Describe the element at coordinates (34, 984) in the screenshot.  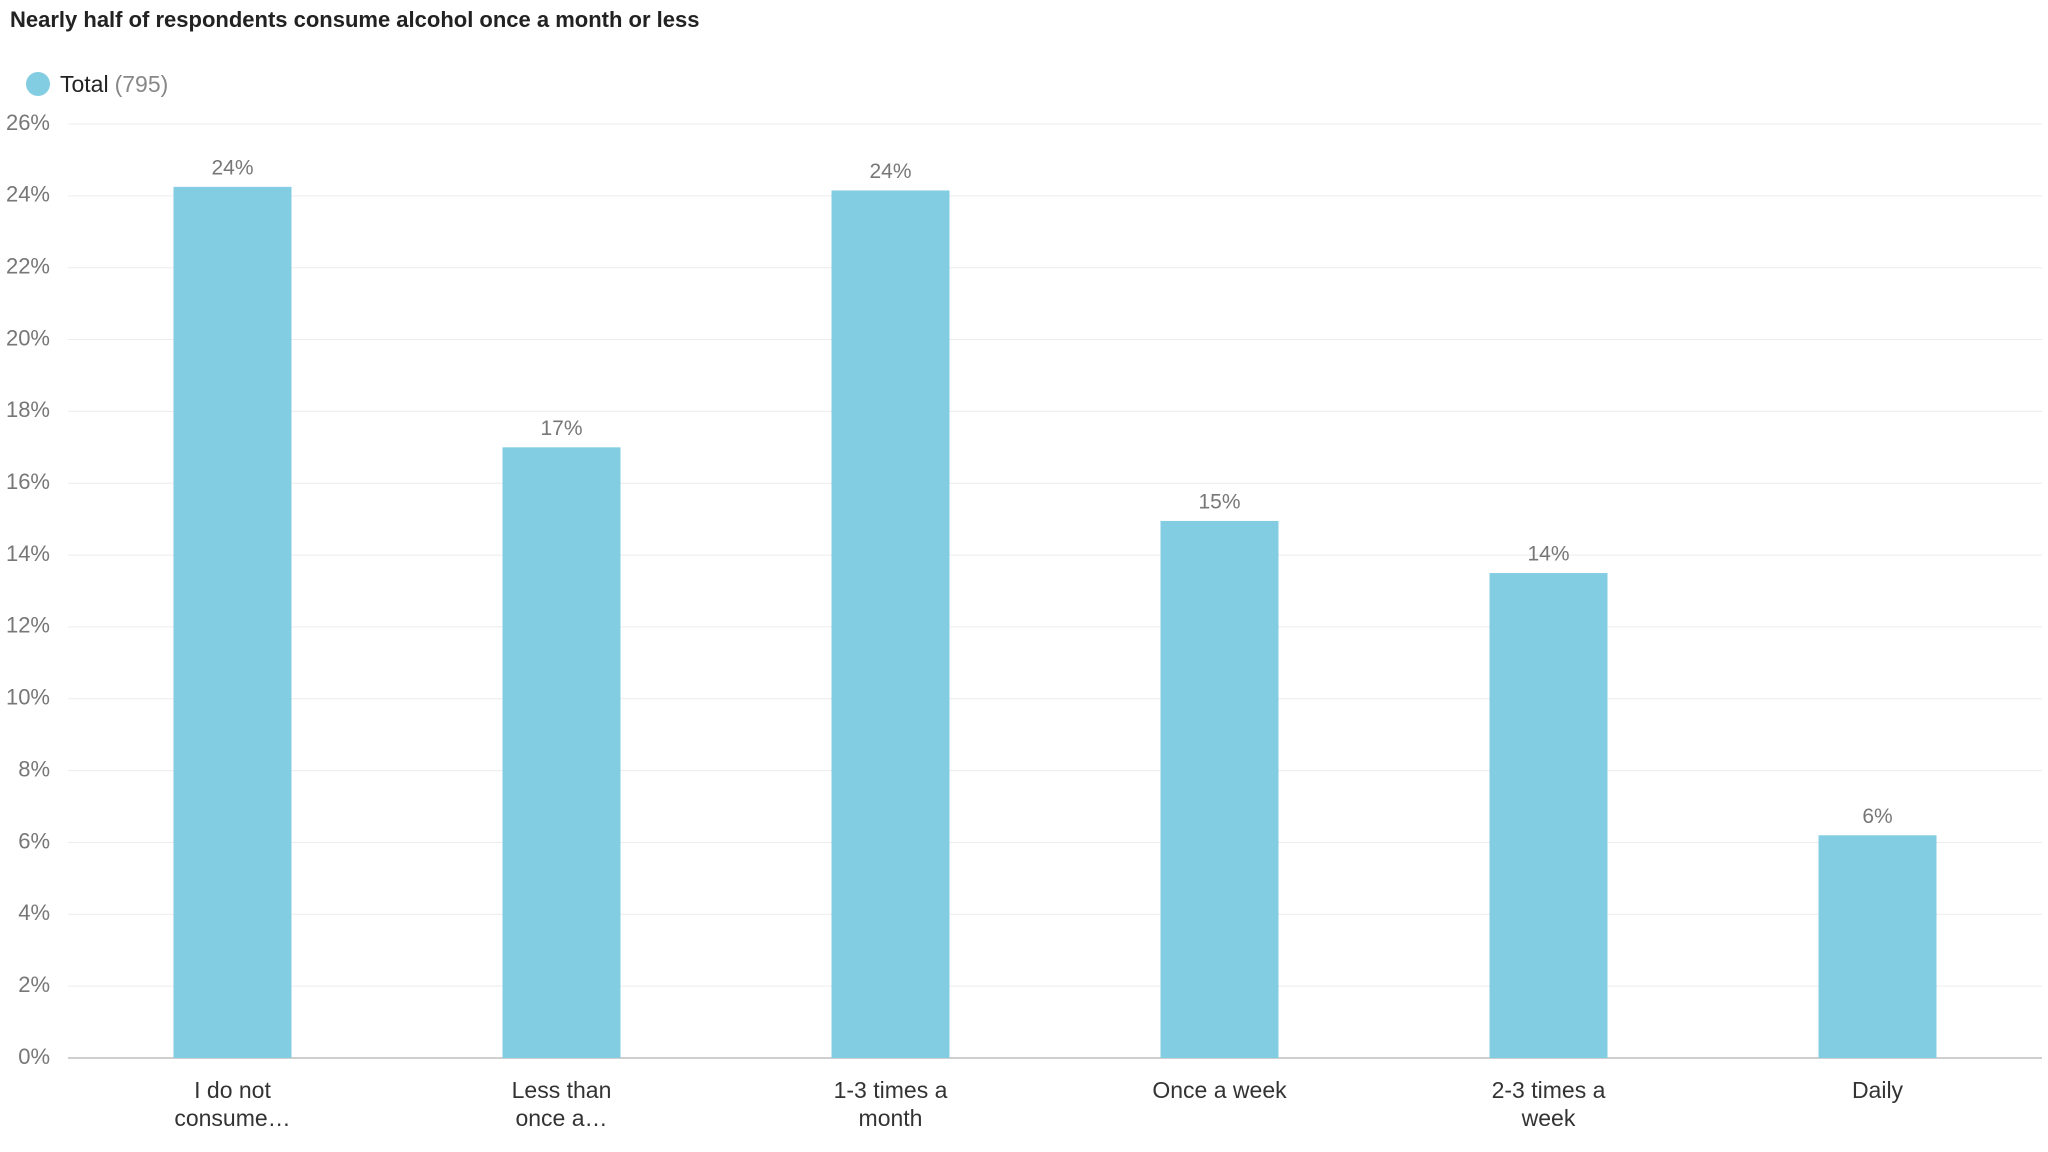
I see `y-tick-label: 2%` at that location.